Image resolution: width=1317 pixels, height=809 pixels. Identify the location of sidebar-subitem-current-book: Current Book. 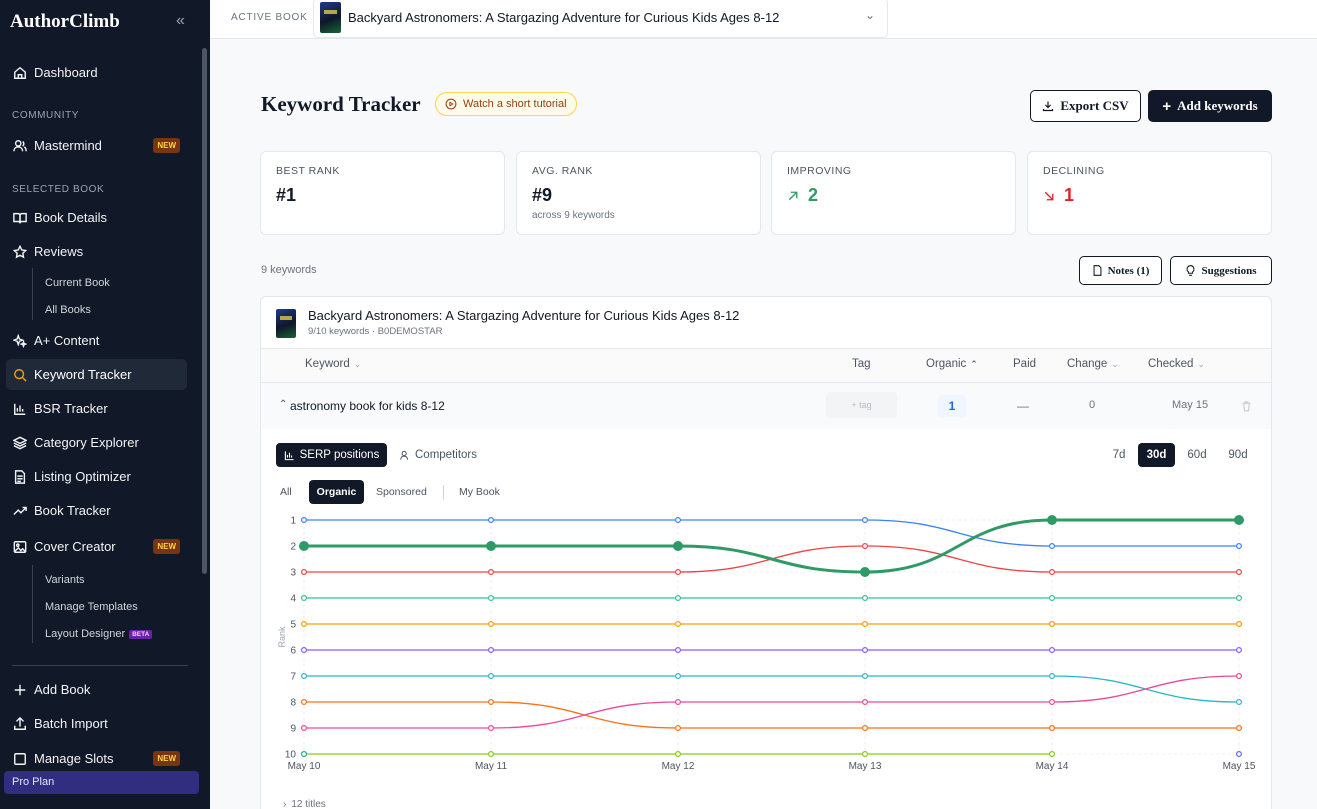
(77, 283).